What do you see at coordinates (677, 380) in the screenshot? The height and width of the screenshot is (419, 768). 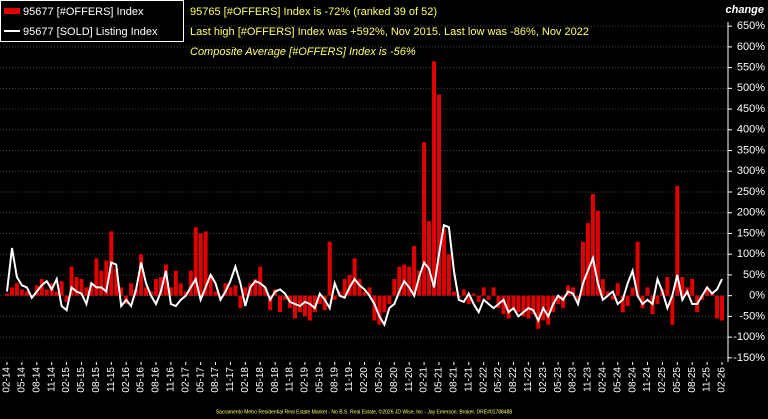 I see `x-tick-label: 05-25` at bounding box center [677, 380].